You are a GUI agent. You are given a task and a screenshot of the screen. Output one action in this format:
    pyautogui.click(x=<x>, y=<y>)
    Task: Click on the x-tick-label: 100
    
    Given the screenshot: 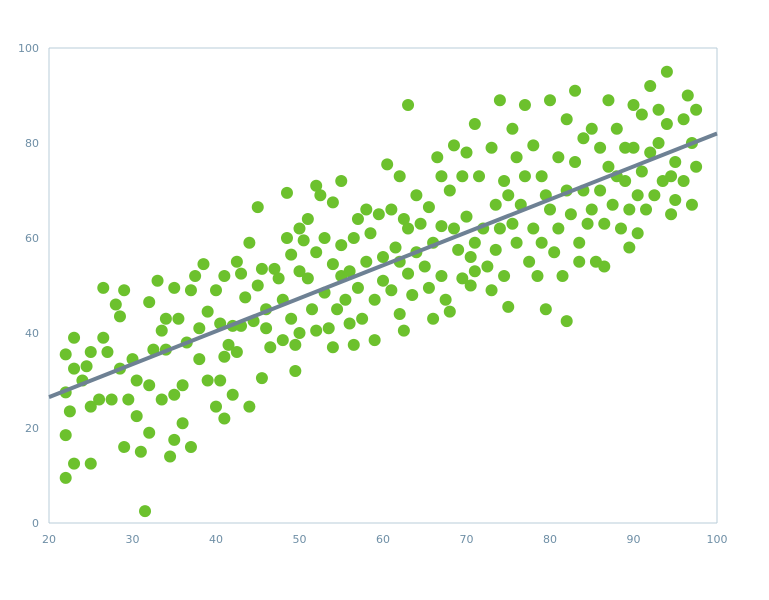 What is the action you would take?
    pyautogui.click(x=717, y=539)
    